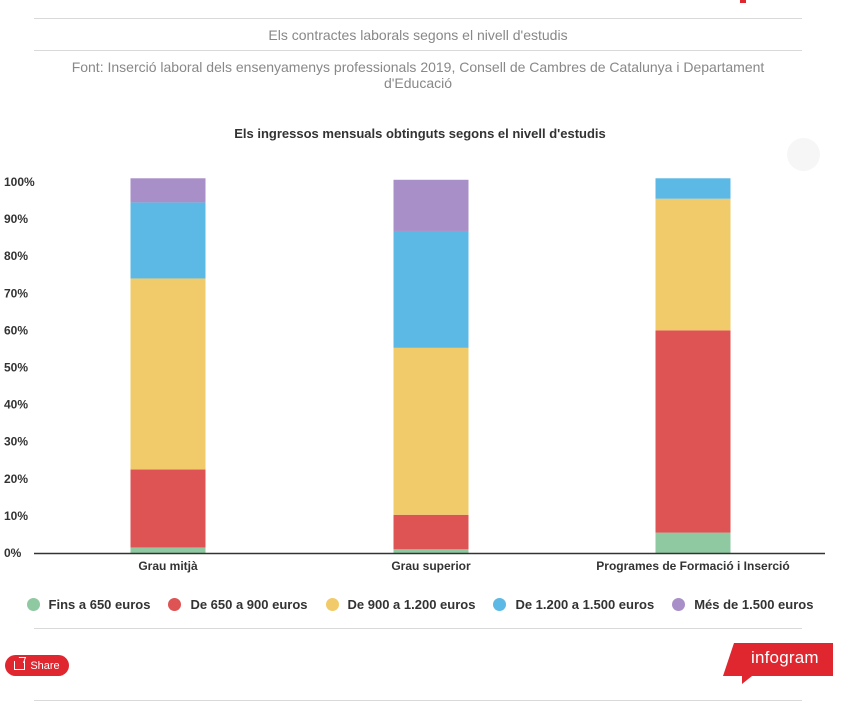 This screenshot has height=706, width=859. What do you see at coordinates (249, 604) in the screenshot?
I see `legend-label: De 650 a 900 euros` at bounding box center [249, 604].